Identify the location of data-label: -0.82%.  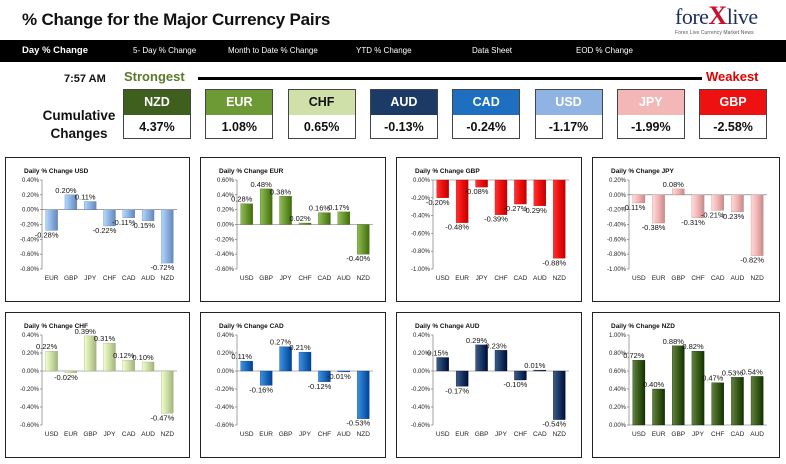
(752, 260).